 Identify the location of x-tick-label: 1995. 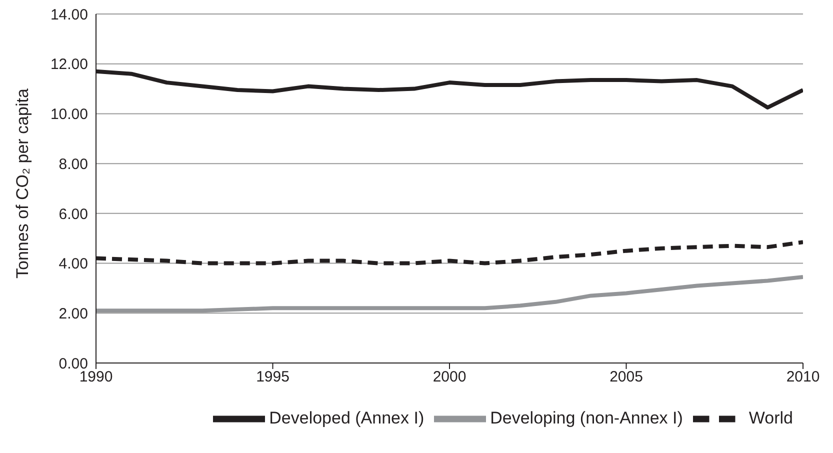
(273, 377).